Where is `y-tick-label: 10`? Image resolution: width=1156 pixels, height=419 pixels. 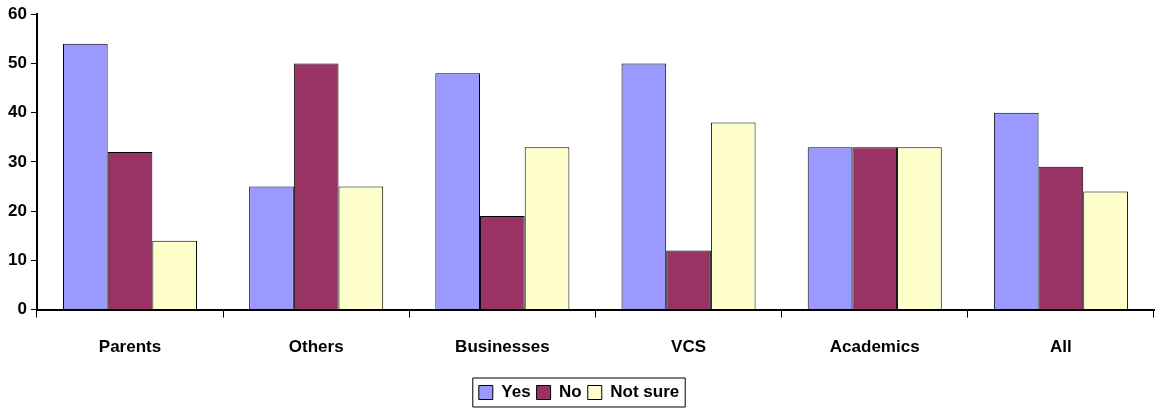 y-tick-label: 10 is located at coordinates (17, 260).